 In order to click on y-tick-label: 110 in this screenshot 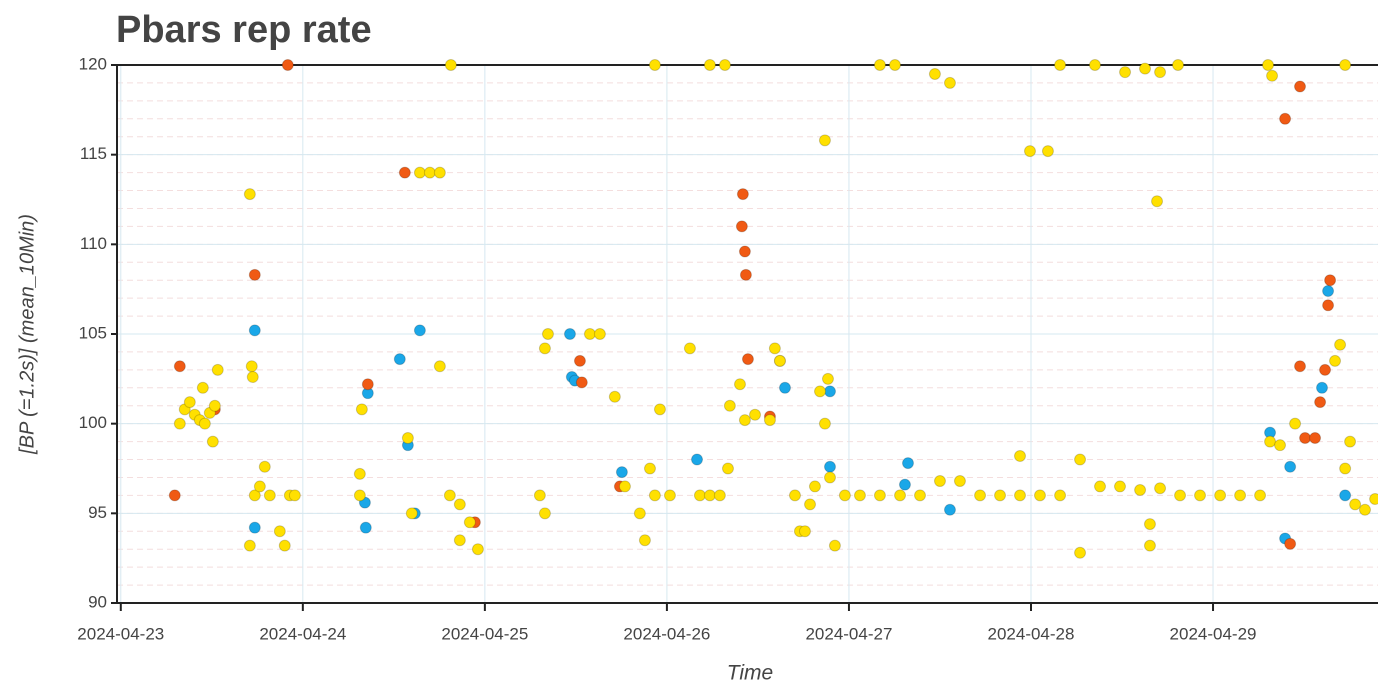, I will do `click(93, 243)`.